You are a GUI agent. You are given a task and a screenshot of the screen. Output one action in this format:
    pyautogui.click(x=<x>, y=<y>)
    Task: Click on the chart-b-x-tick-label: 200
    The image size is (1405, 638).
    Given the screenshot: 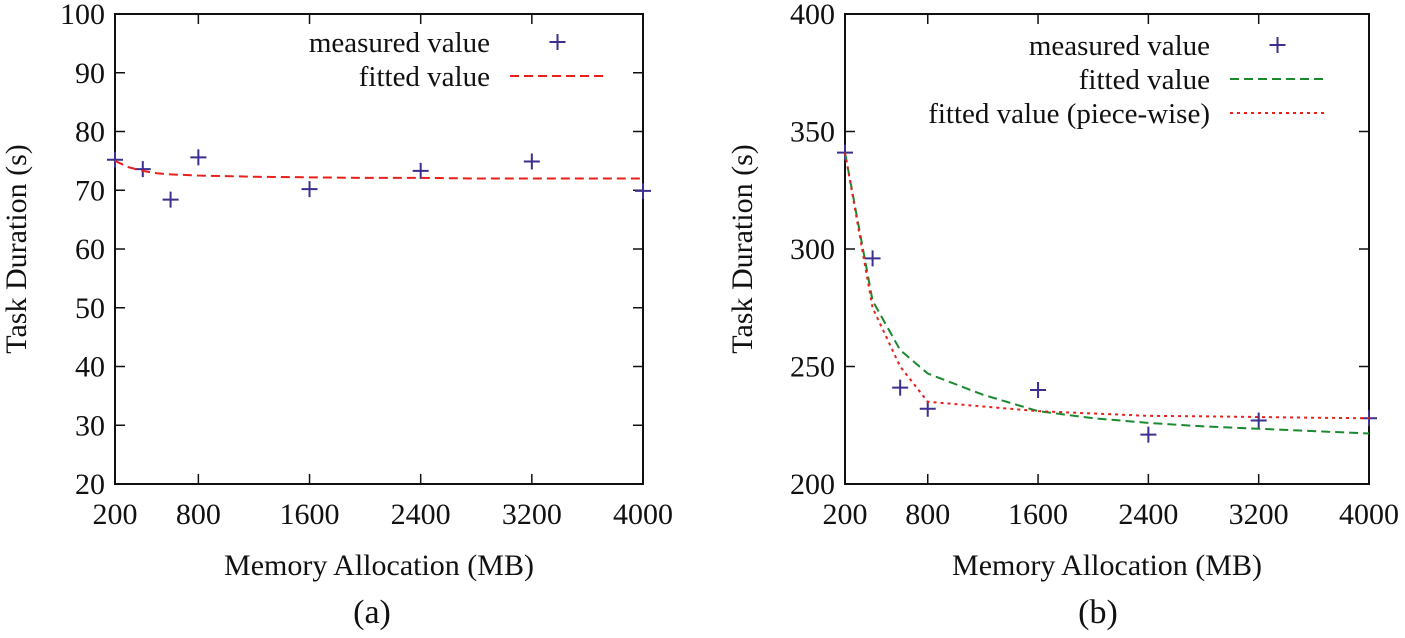 What is the action you would take?
    pyautogui.click(x=845, y=514)
    